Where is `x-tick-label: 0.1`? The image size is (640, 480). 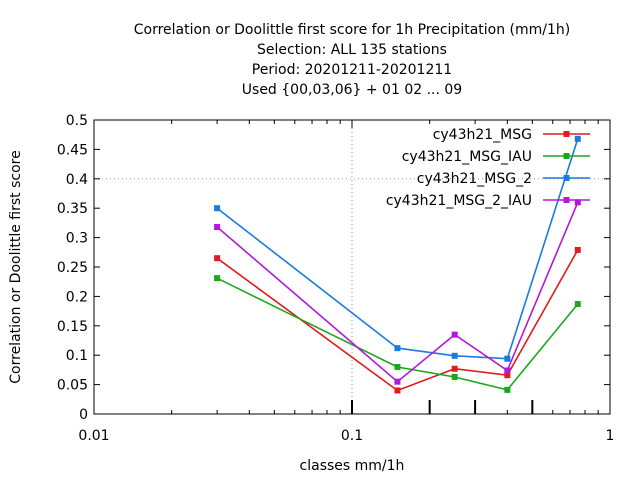
x-tick-label: 0.1 is located at coordinates (352, 436).